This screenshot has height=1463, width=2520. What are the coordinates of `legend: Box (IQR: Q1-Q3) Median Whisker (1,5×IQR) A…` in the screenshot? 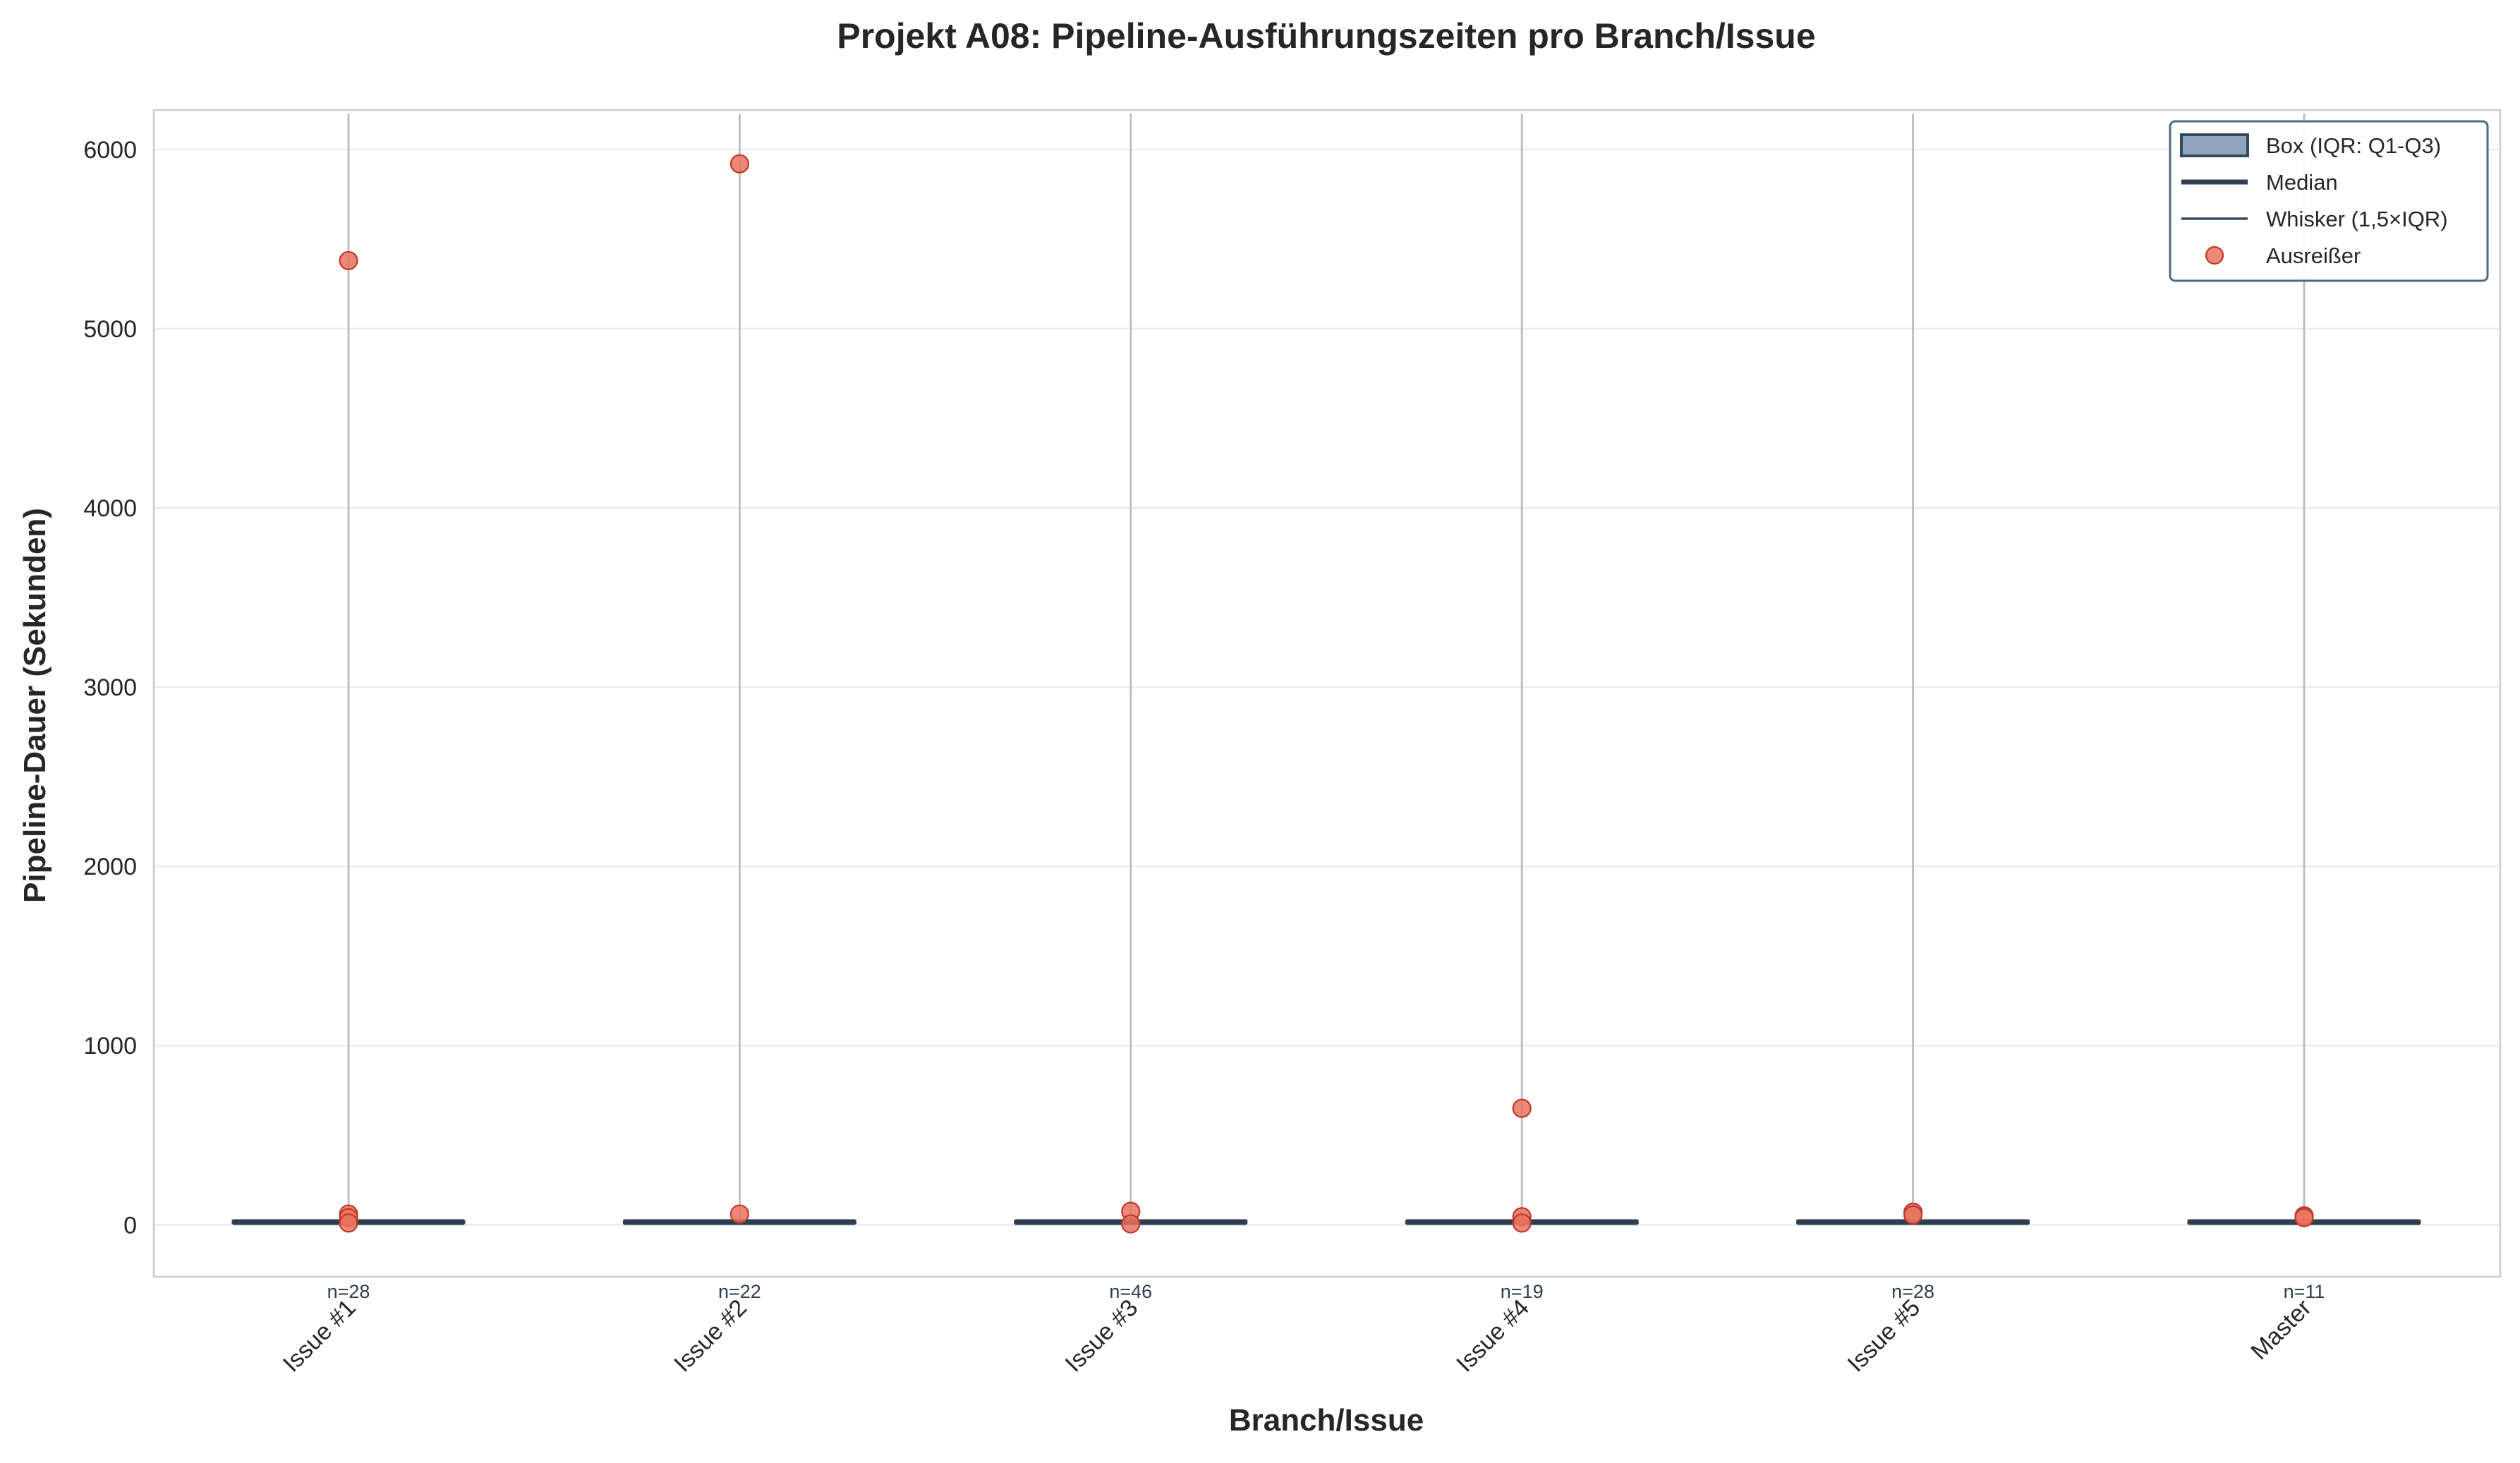 It's located at (2329, 201).